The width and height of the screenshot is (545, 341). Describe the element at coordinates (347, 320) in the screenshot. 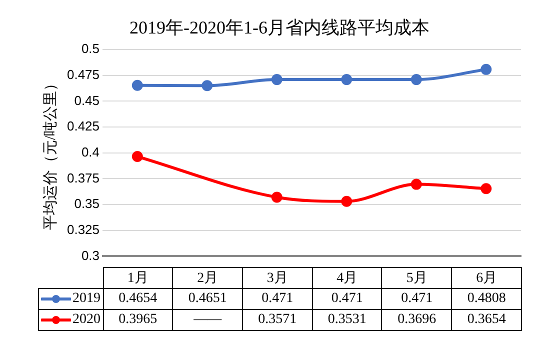

I see `data-label: 0.3531` at that location.